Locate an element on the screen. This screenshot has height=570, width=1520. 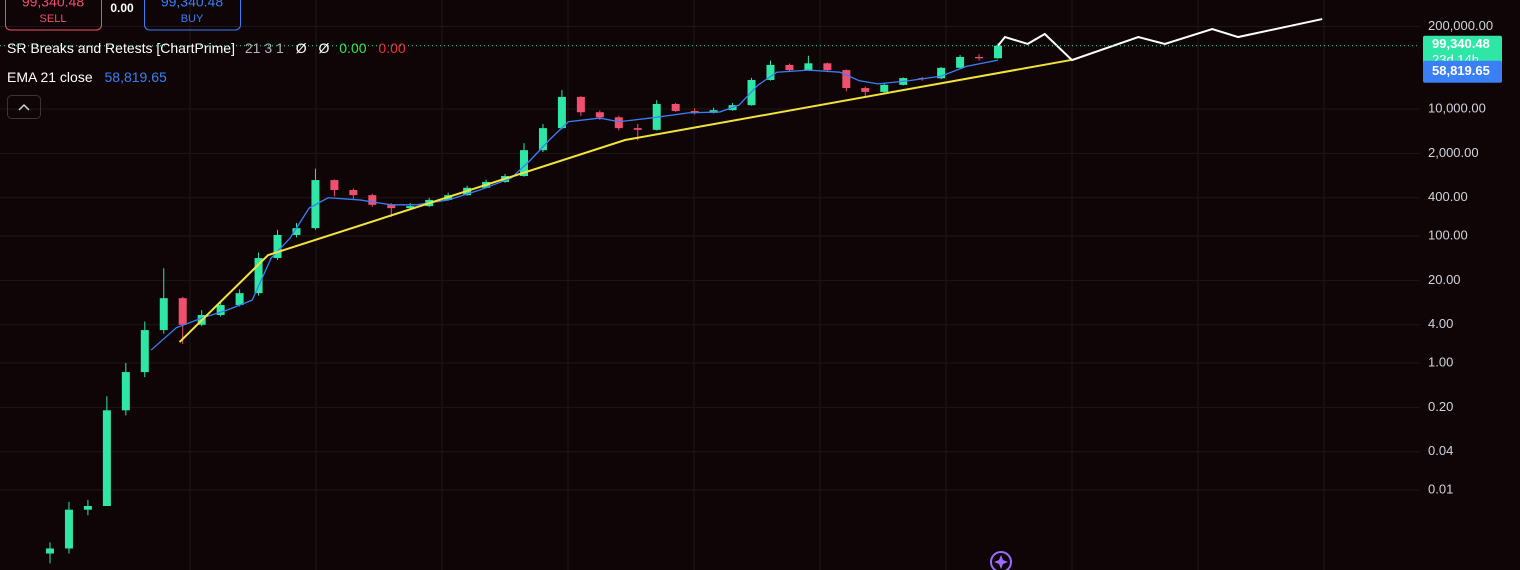
indicator-value: 58,819.65 is located at coordinates (136, 77).